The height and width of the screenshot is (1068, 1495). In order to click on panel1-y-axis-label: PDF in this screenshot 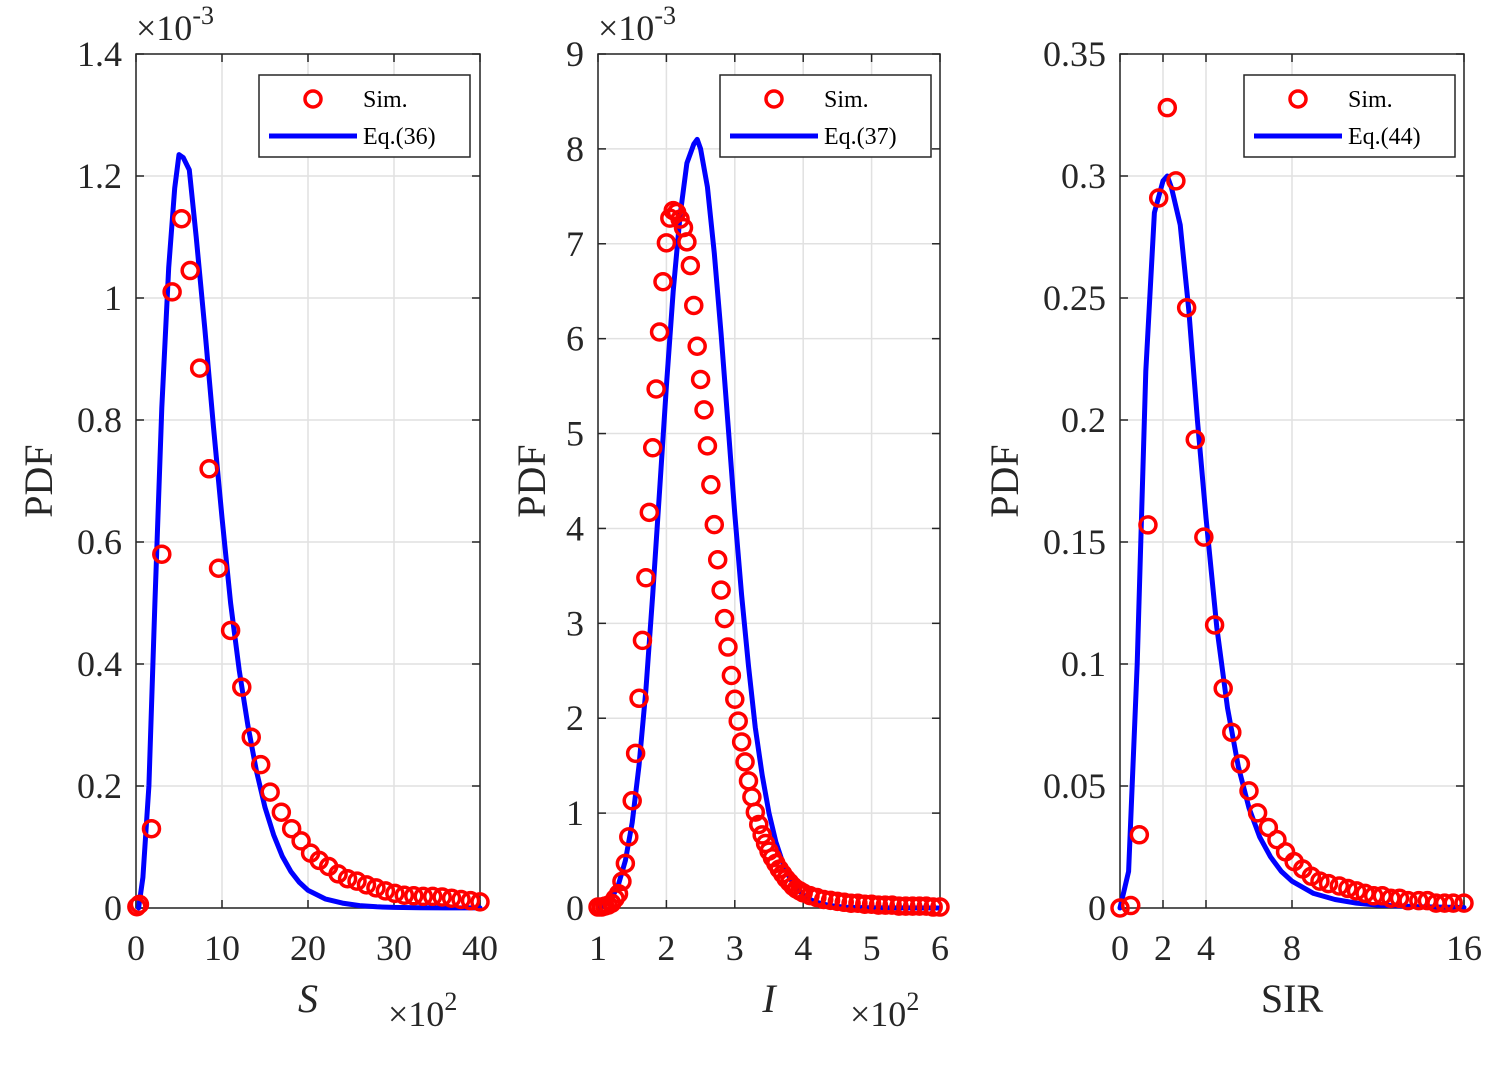, I will do `click(38, 480)`.